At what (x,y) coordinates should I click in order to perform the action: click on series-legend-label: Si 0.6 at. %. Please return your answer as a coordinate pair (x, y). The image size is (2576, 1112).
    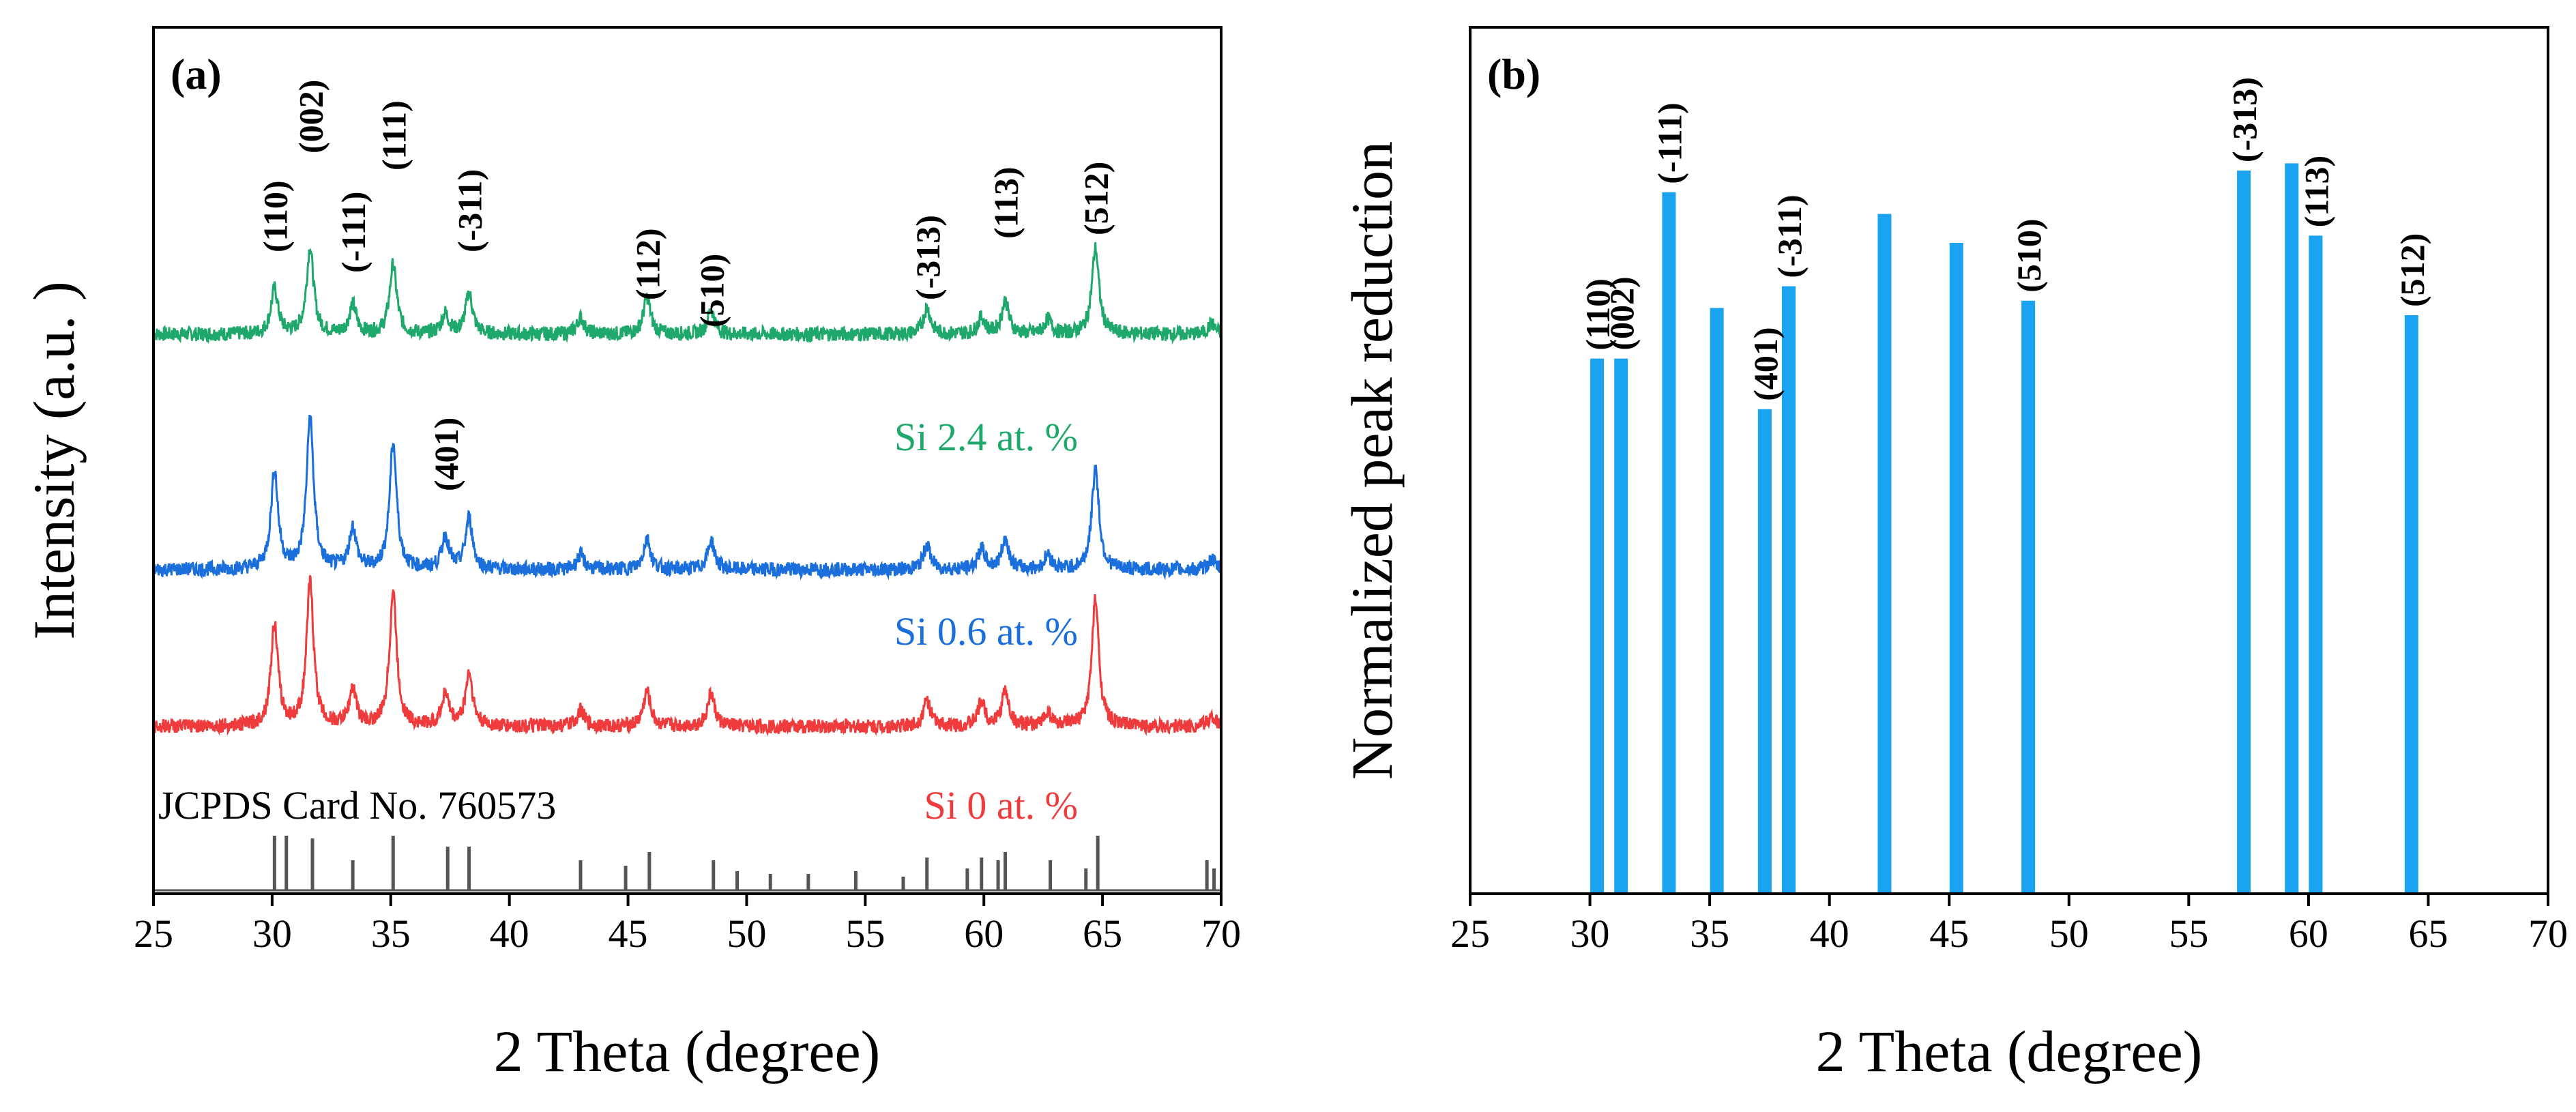
    Looking at the image, I should click on (986, 631).